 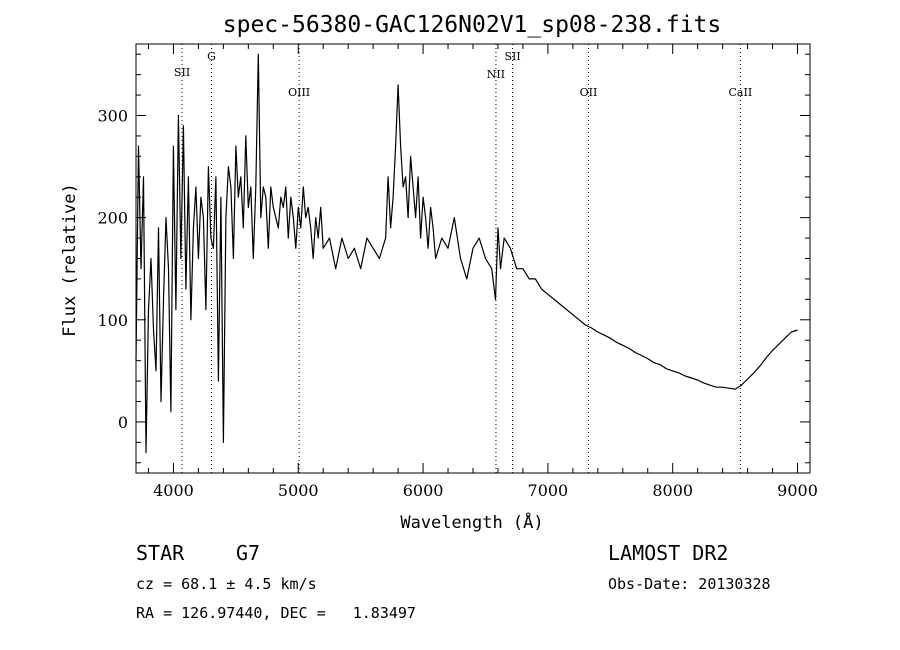 What do you see at coordinates (741, 92) in the screenshot?
I see `line-marker-label: CaII` at bounding box center [741, 92].